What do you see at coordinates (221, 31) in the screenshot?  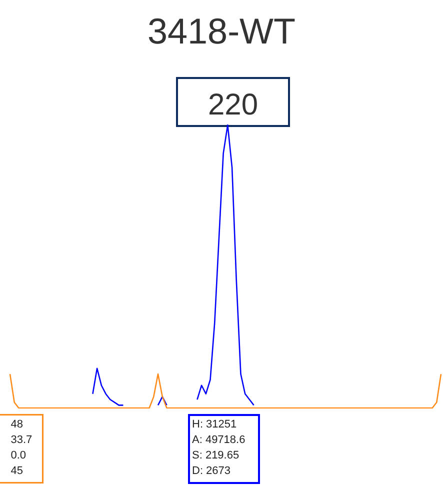 I see `chart-title: 3418-WT` at bounding box center [221, 31].